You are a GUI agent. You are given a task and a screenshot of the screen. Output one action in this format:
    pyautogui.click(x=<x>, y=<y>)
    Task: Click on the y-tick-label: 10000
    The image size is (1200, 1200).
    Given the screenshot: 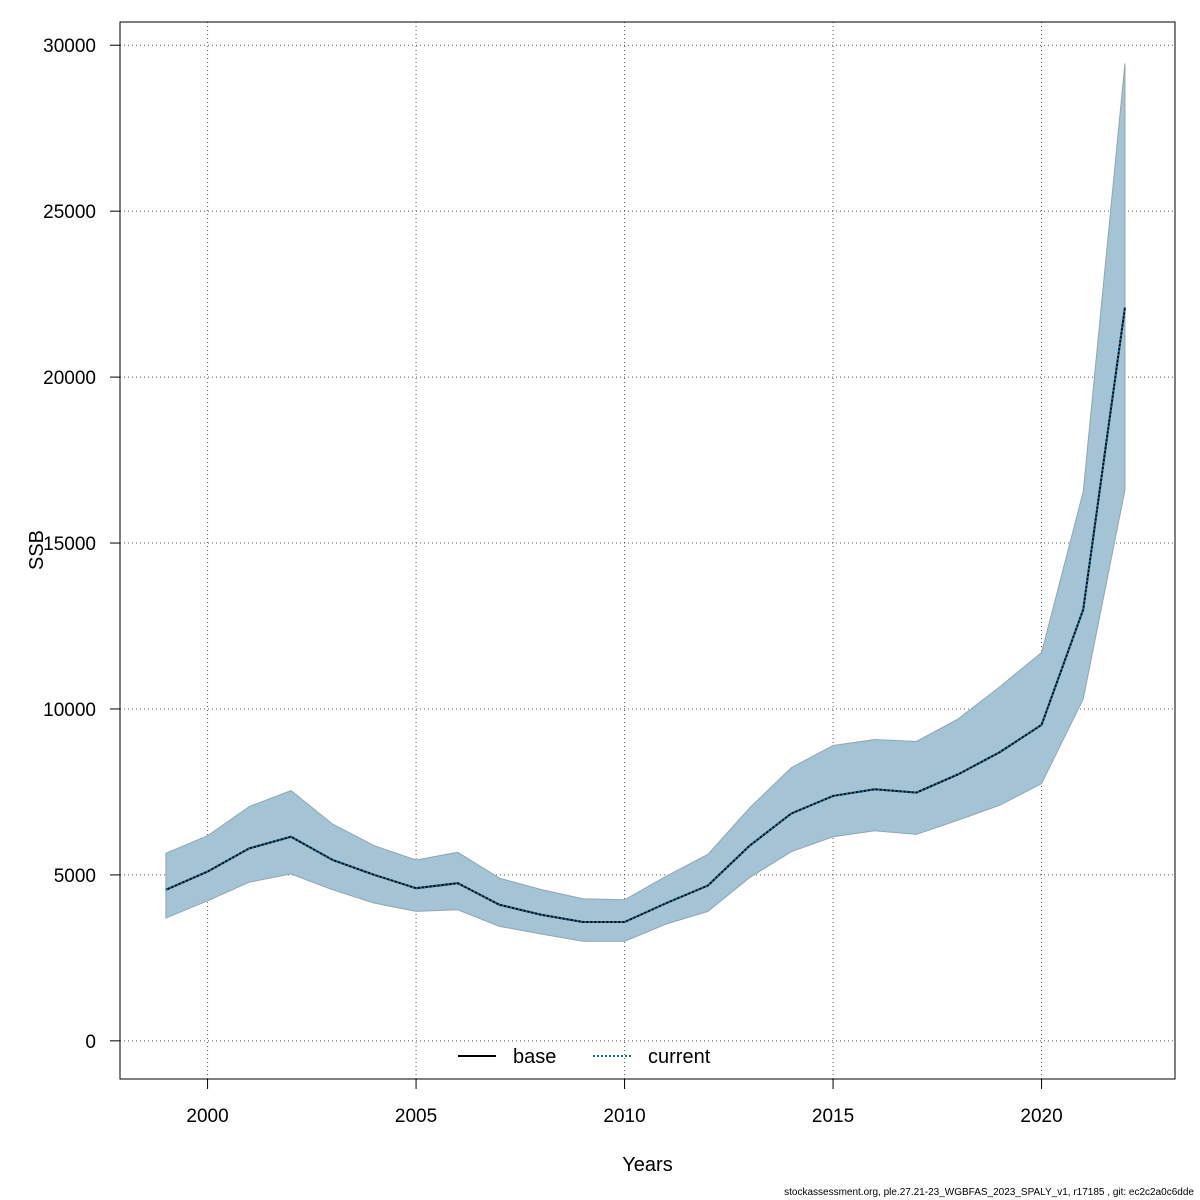 What is the action you would take?
    pyautogui.click(x=69, y=710)
    